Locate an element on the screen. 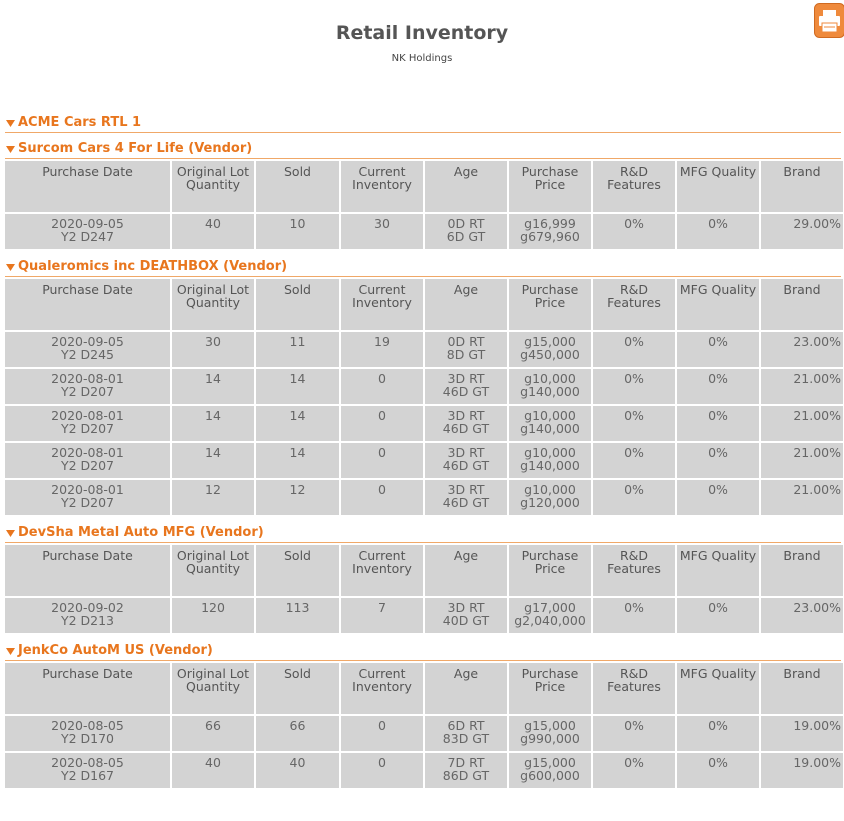 Image resolution: width=844 pixels, height=821 pixels. cell: 23.00% is located at coordinates (802, 615).